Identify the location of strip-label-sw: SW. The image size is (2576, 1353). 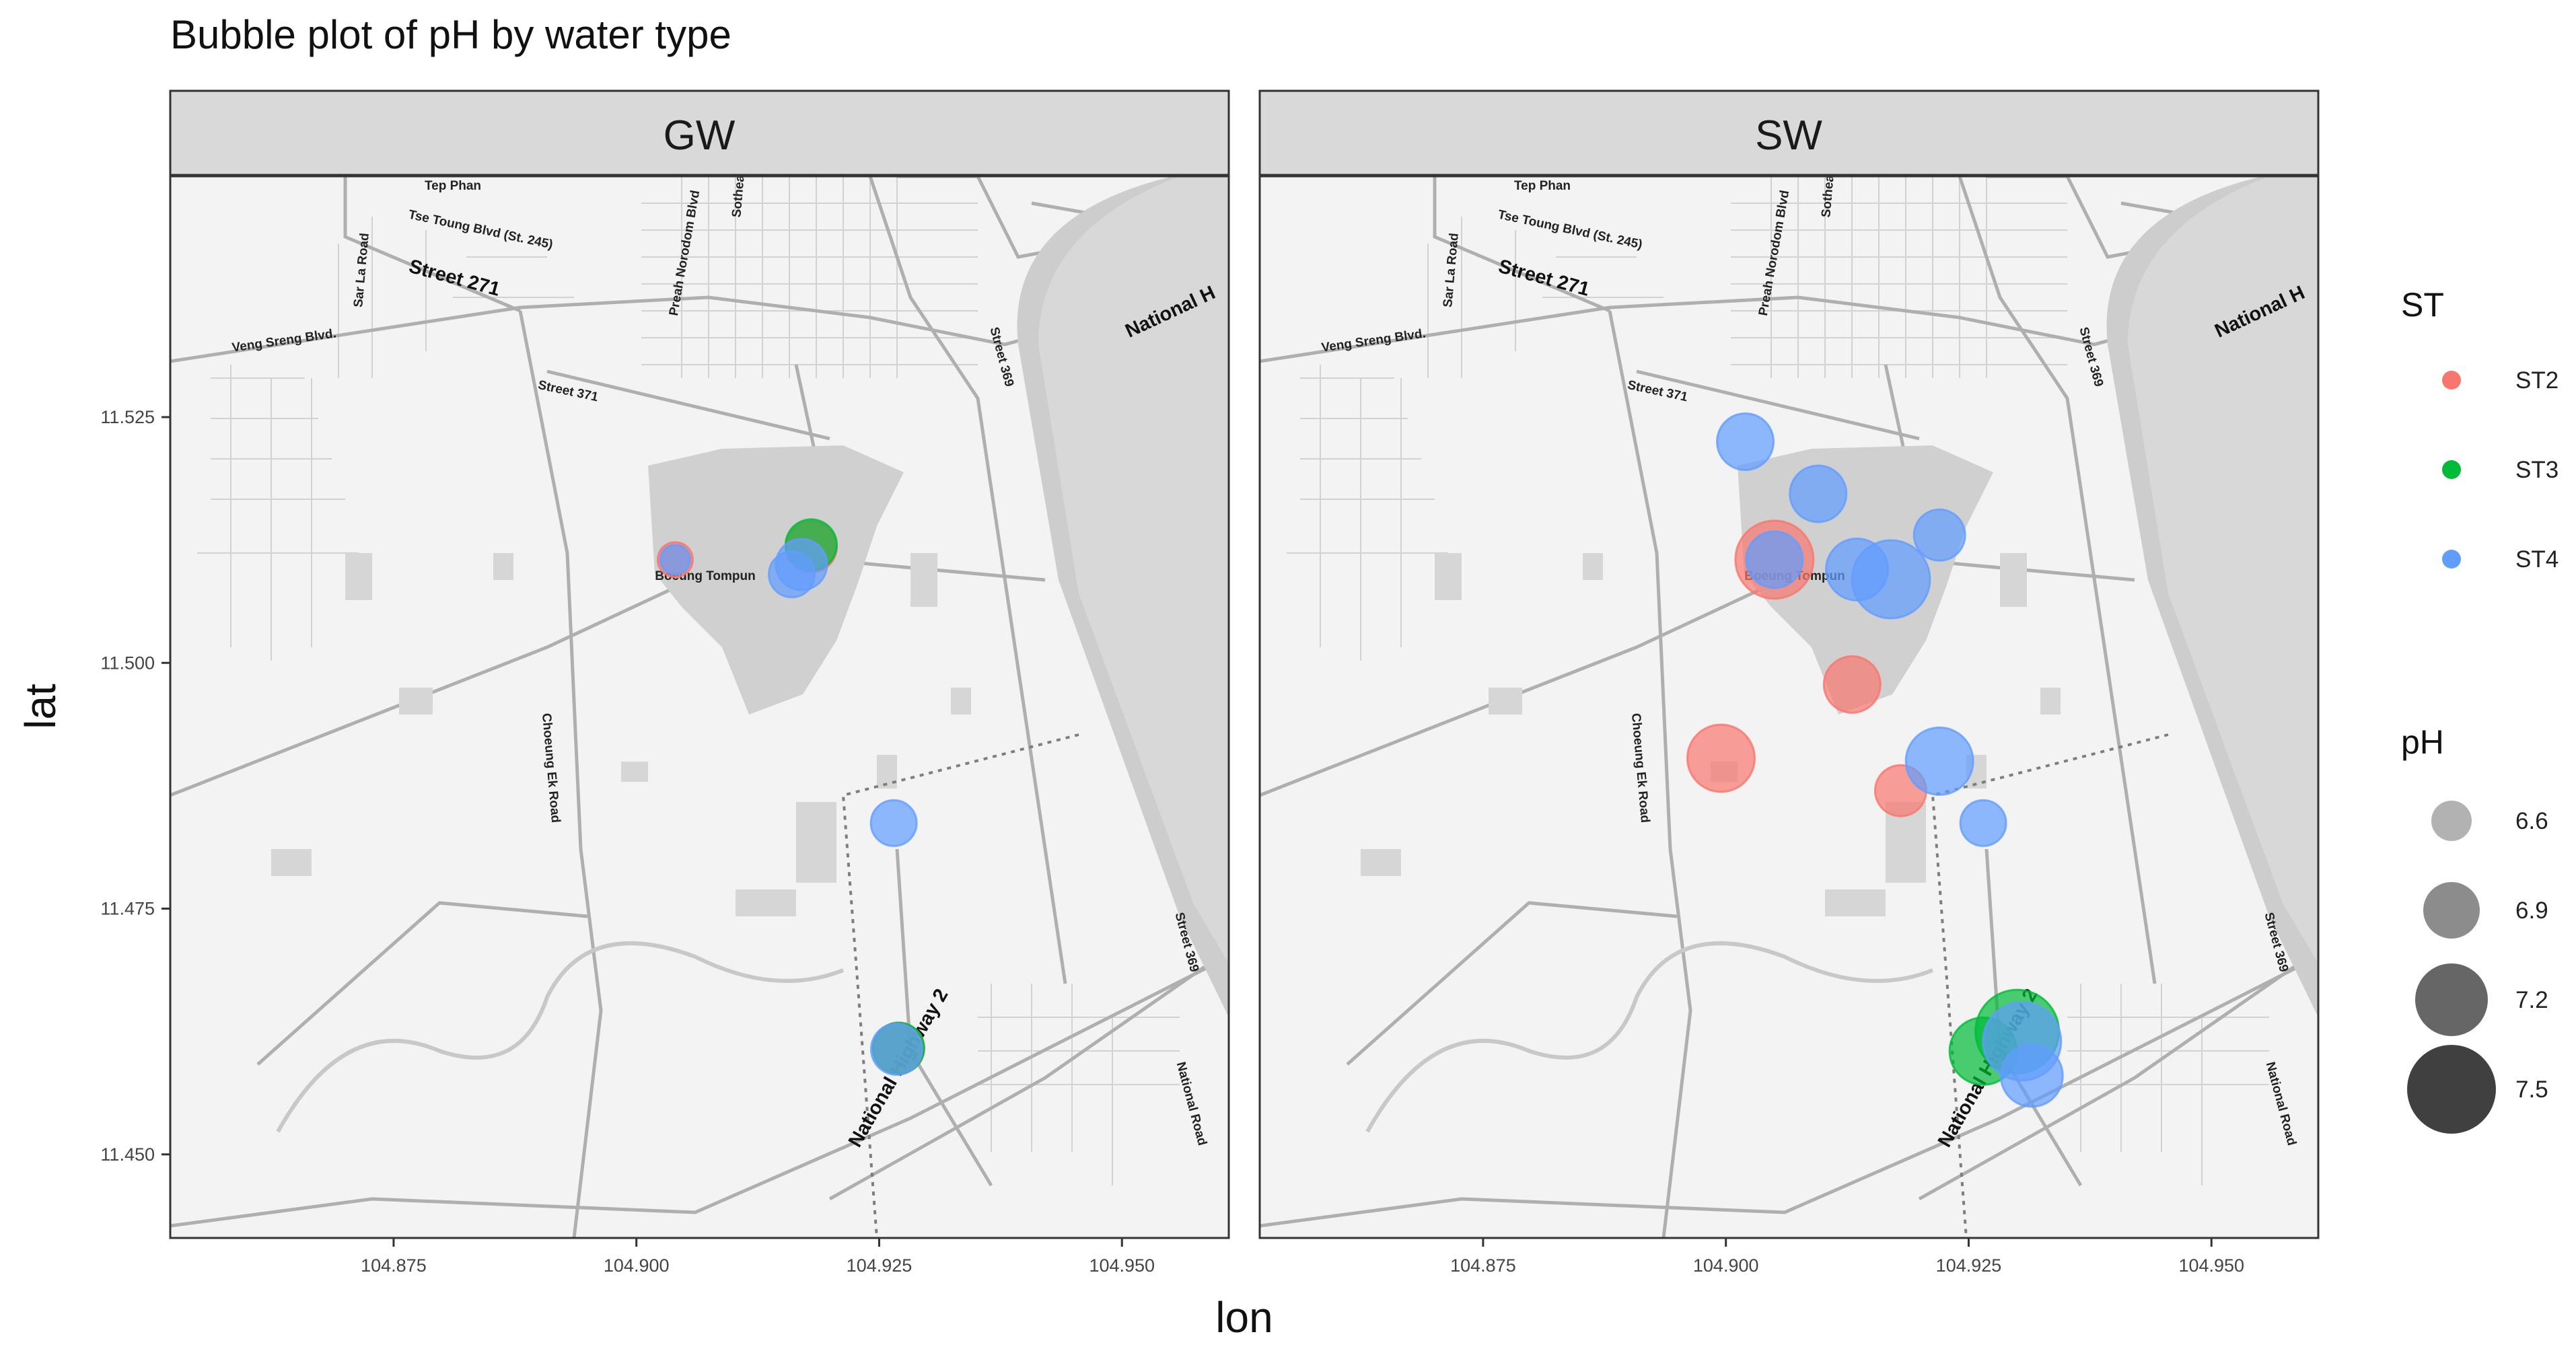
(1788, 135).